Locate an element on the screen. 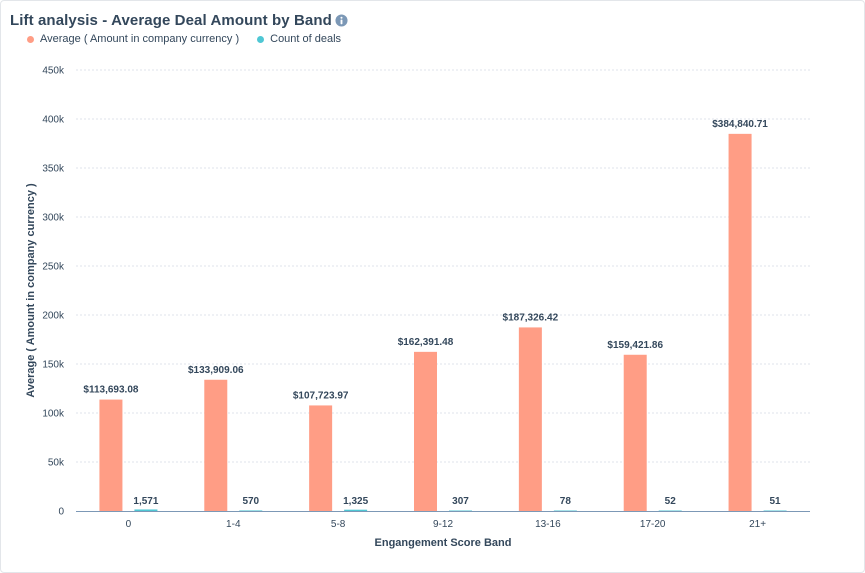  legend-label-average: Average ( Amount in company currency ) is located at coordinates (140, 39).